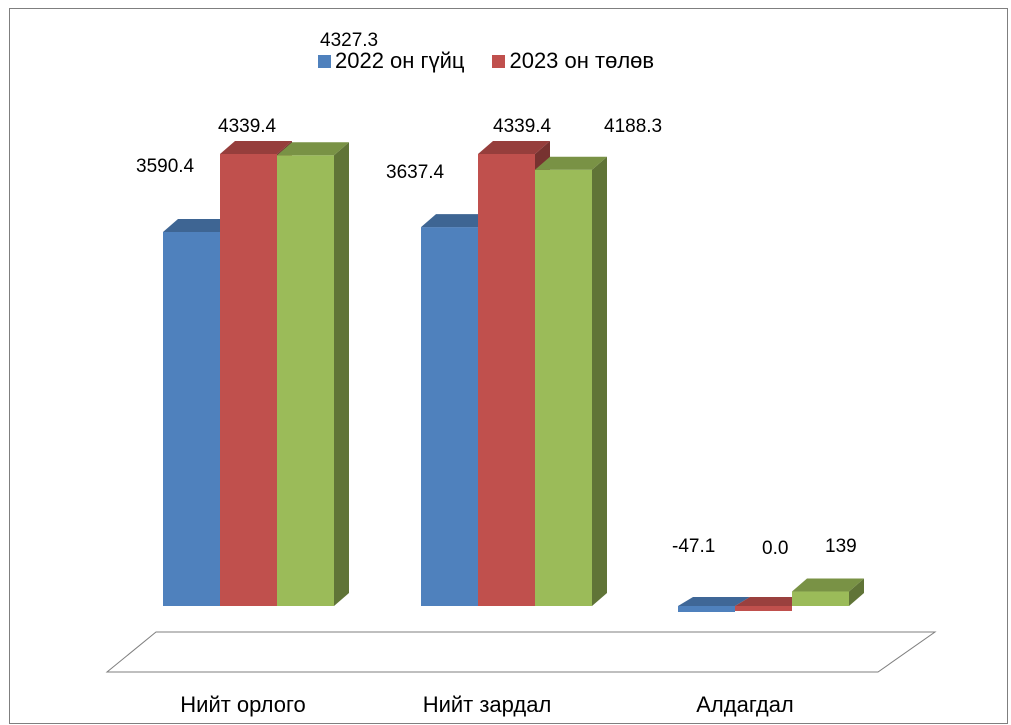 Image resolution: width=1011 pixels, height=725 pixels. Describe the element at coordinates (828, 585) in the screenshot. I see `bar-3-series-3-top` at that location.